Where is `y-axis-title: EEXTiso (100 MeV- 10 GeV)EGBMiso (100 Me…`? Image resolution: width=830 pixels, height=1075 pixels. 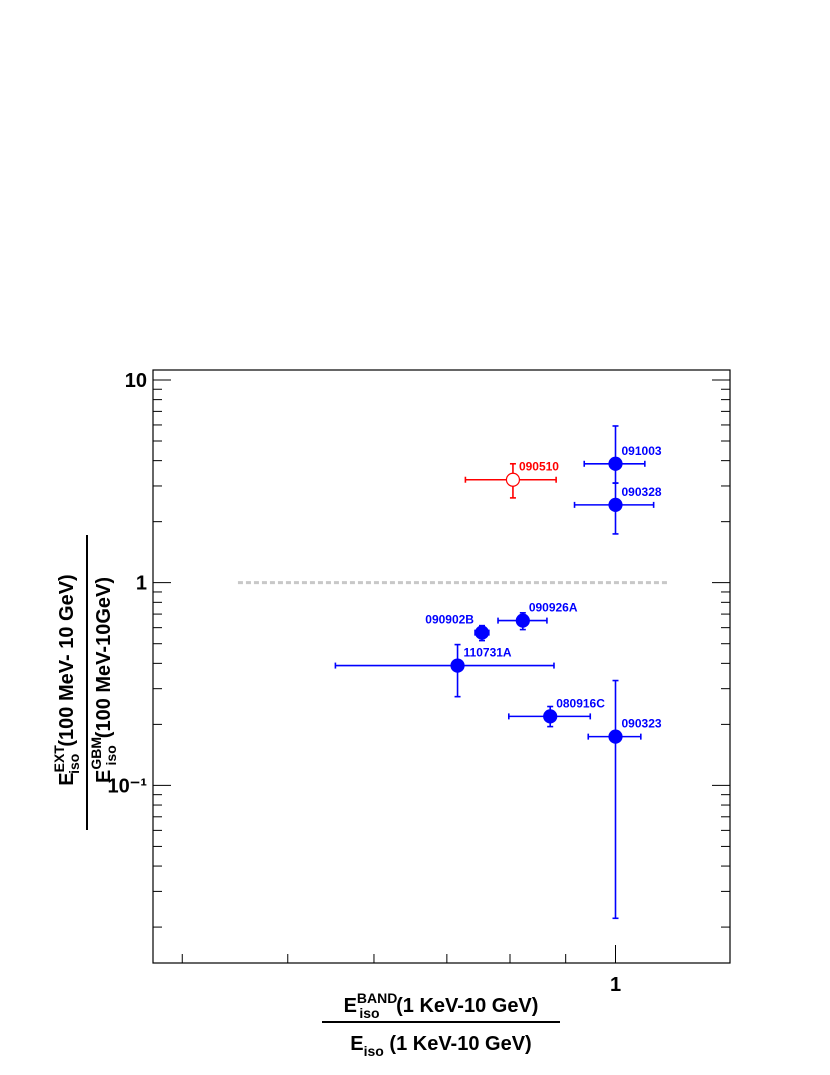
y-axis-title: EEXTiso (100 MeV- 10 GeV)EGBMiso (100 Me… is located at coordinates (85, 682).